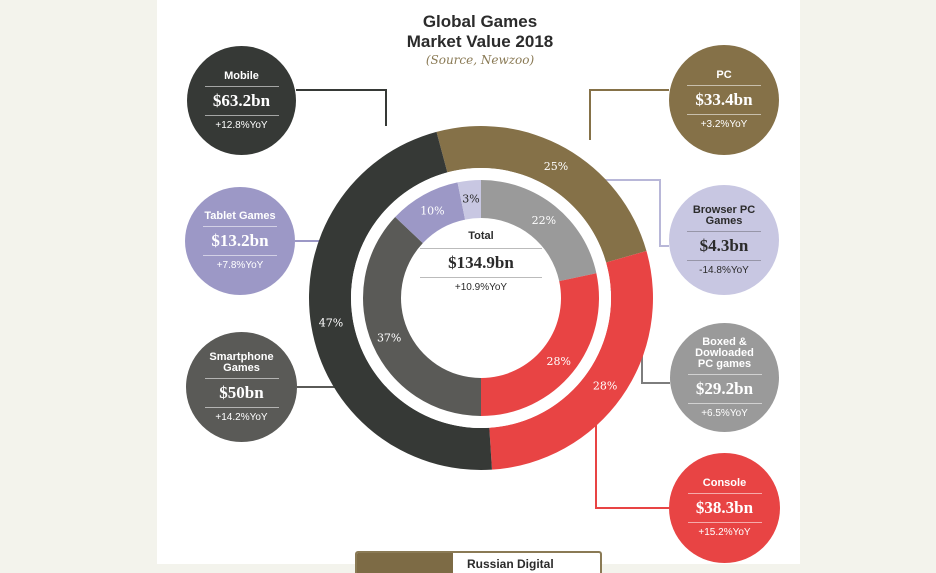 This screenshot has height=573, width=936. Describe the element at coordinates (556, 166) in the screenshot. I see `outer-percent-label: 25%` at that location.